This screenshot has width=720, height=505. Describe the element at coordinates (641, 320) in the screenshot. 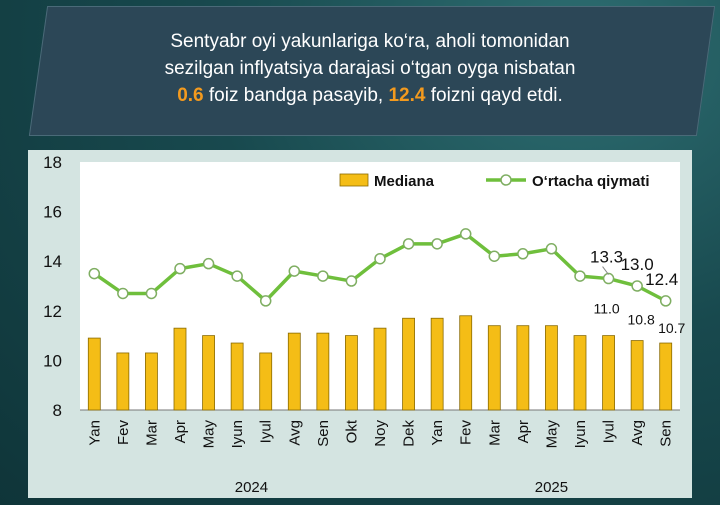

I see `data-label-mediana: 10.8` at that location.